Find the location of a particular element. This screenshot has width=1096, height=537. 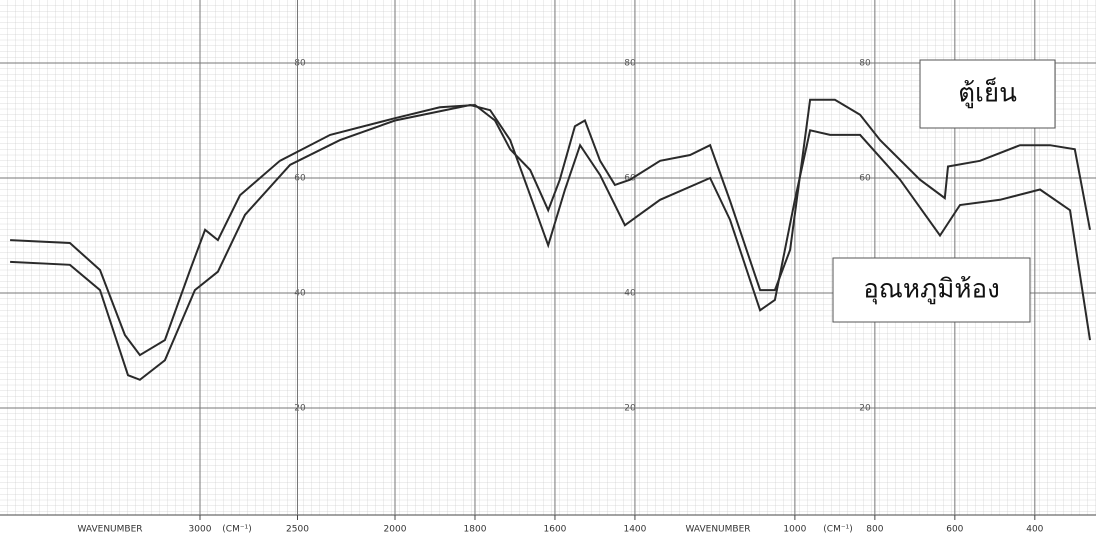

x-tick-label: 1800 is located at coordinates (475, 530).